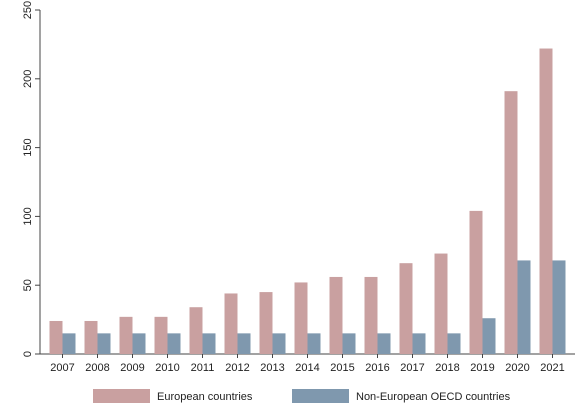 The width and height of the screenshot is (581, 408). Describe the element at coordinates (279, 343) in the screenshot. I see `bar-non-european-oecd-2013` at that location.